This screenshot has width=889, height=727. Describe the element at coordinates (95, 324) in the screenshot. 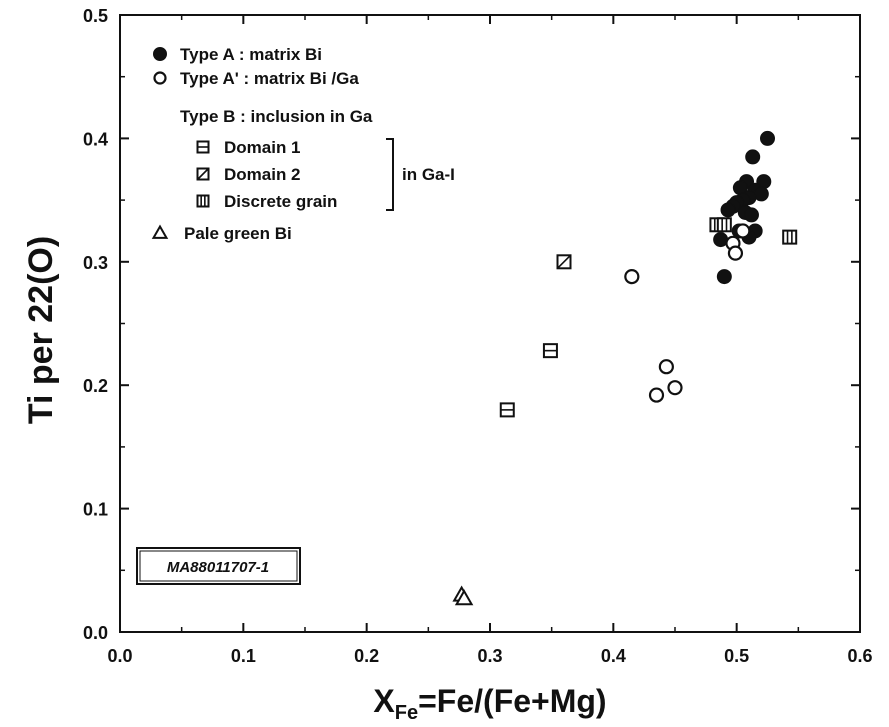

I see `y-tick-labels: 0.0 0.1 0.2 0.3 0.4 0.5` at that location.